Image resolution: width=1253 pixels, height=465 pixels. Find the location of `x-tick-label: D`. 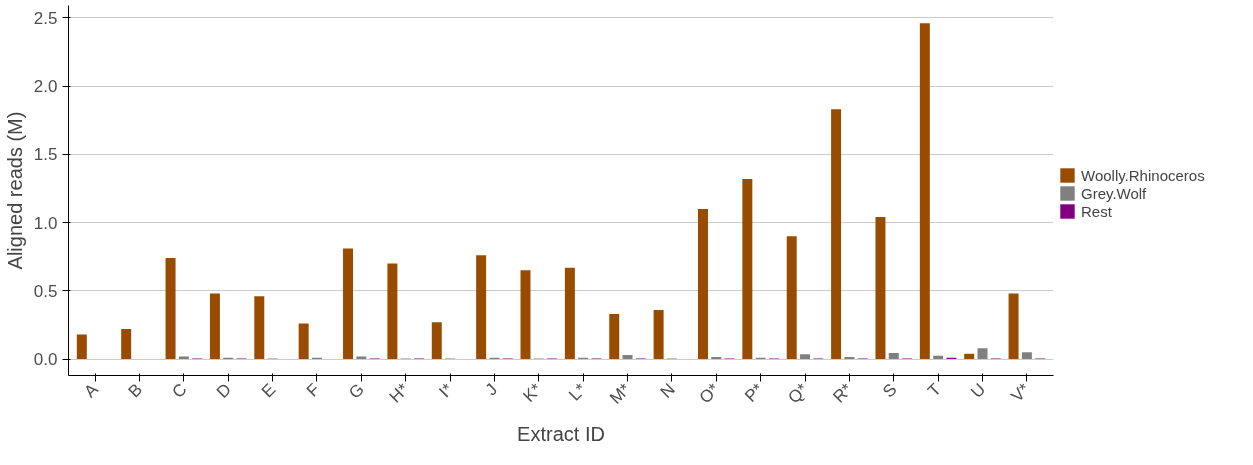

x-tick-label: D is located at coordinates (223, 390).